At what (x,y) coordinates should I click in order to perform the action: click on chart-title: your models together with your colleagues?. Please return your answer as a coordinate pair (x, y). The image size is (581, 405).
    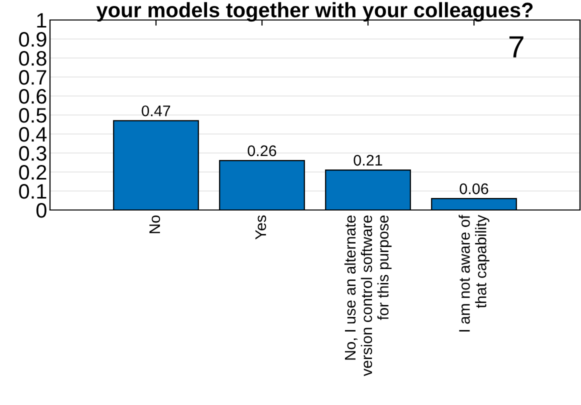
    Looking at the image, I should click on (314, 12).